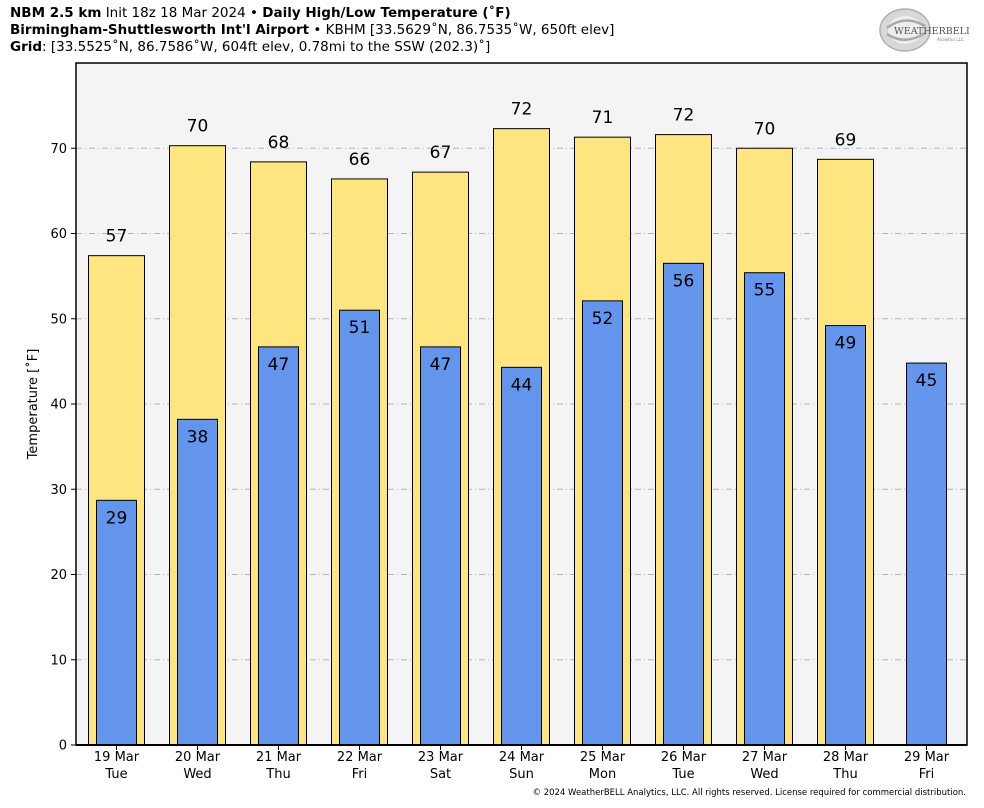 The width and height of the screenshot is (984, 808). Describe the element at coordinates (33, 405) in the screenshot. I see `y-axis-label: Temperature [˚F]` at that location.